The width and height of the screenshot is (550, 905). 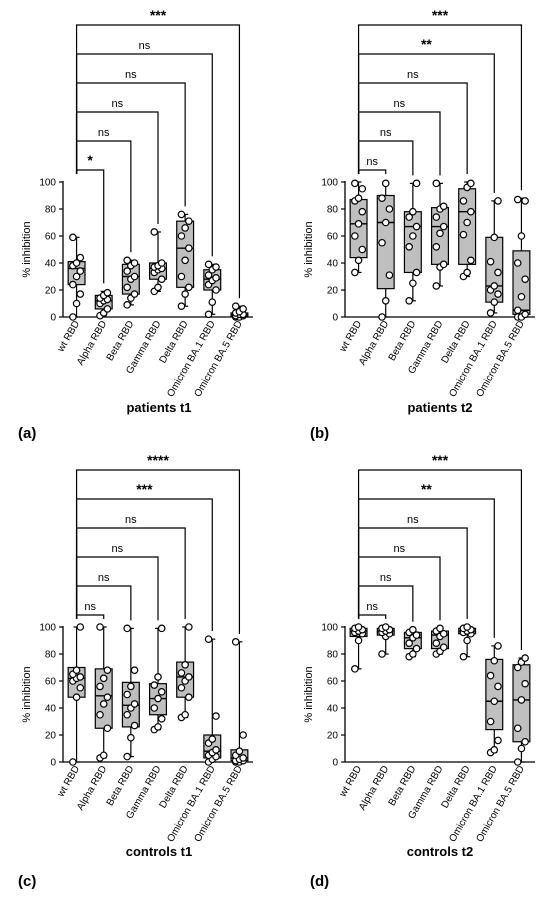 What do you see at coordinates (27, 249) in the screenshot?
I see `y-axis-label: % inhibition` at bounding box center [27, 249].